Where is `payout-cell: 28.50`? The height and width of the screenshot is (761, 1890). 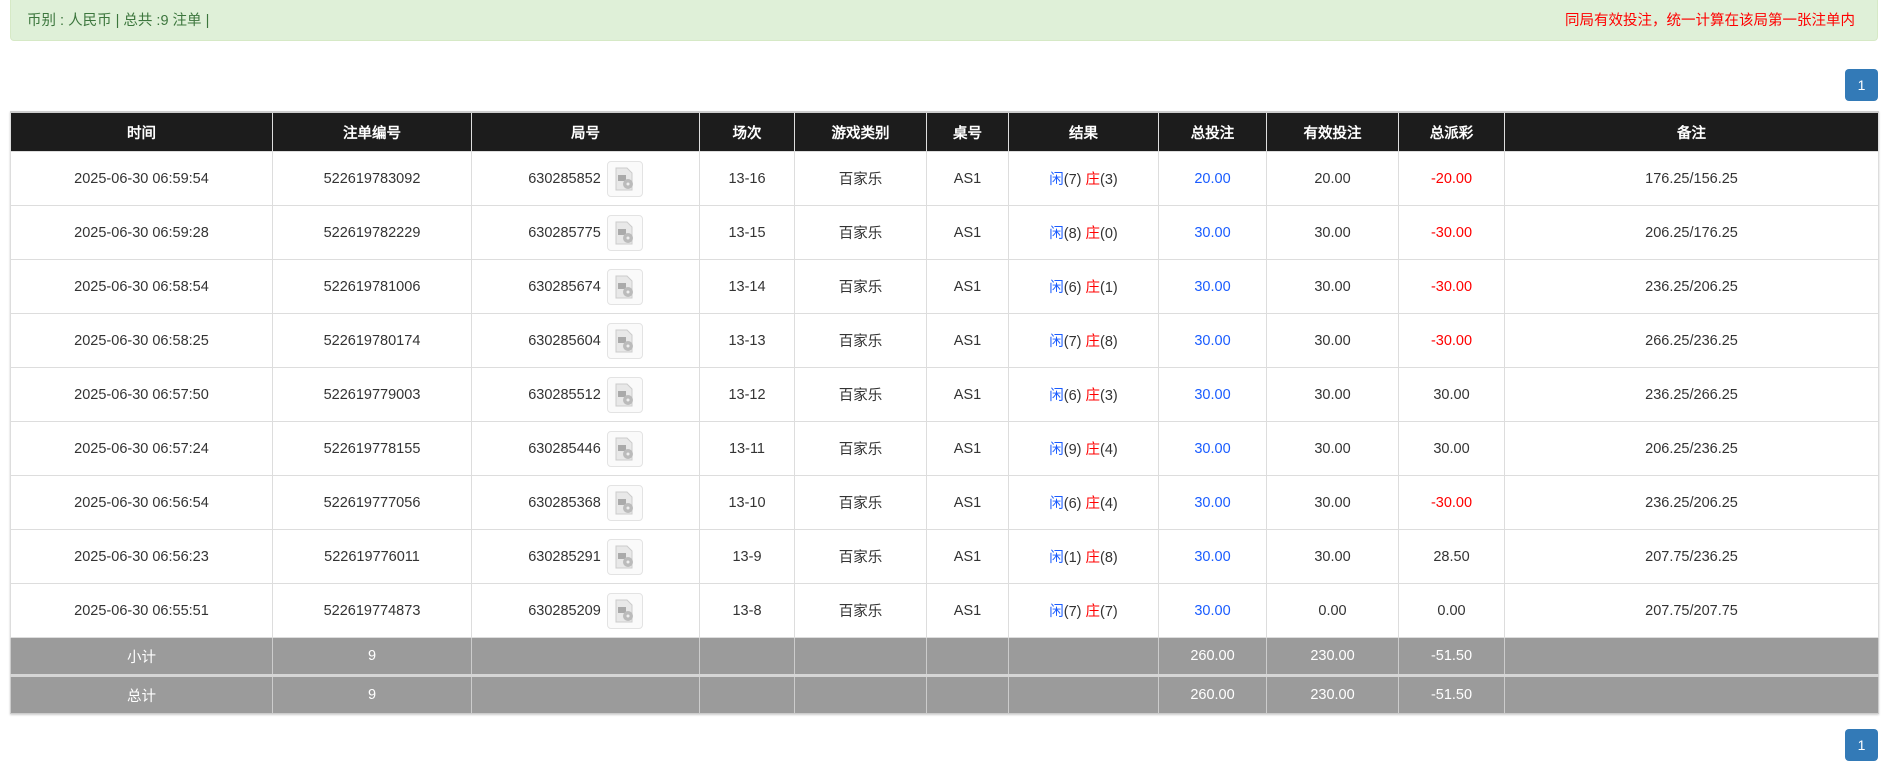
payout-cell: 28.50 is located at coordinates (1451, 556).